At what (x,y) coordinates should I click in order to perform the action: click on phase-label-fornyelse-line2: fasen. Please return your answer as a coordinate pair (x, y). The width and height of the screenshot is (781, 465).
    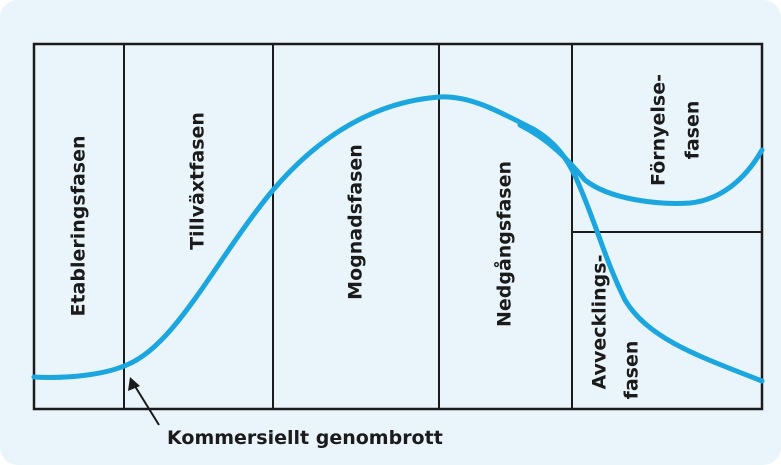
    Looking at the image, I should click on (693, 130).